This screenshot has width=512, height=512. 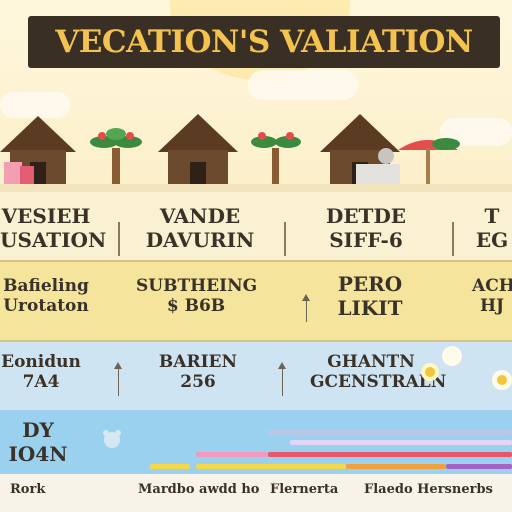 I want to click on row1-cell-1: VESIEH USATION, so click(x=53, y=228).